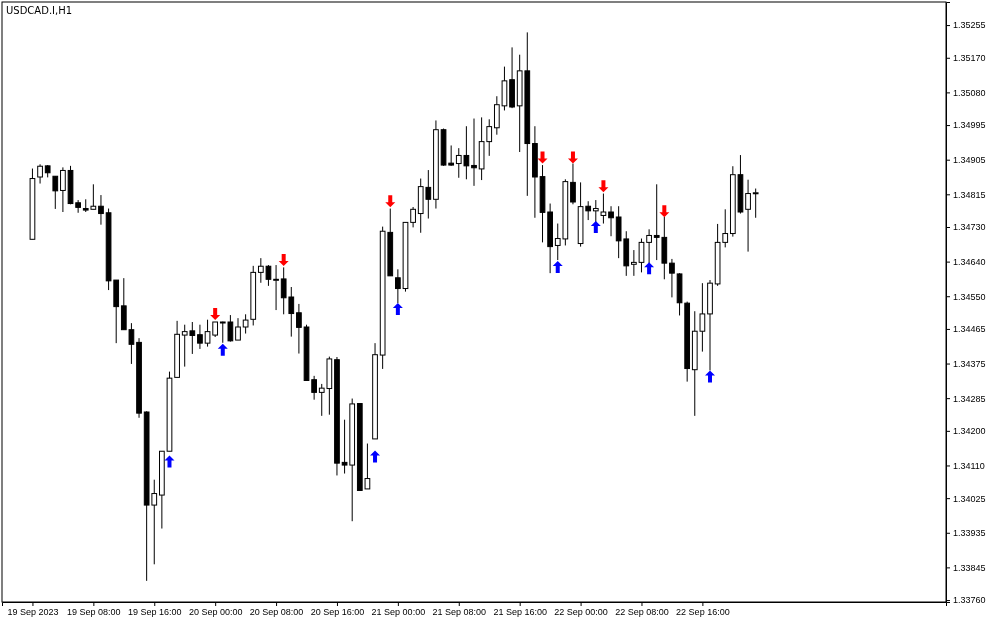 This screenshot has height=620, width=1004. What do you see at coordinates (969, 194) in the screenshot?
I see `y-tick-label: 1.34815` at bounding box center [969, 194].